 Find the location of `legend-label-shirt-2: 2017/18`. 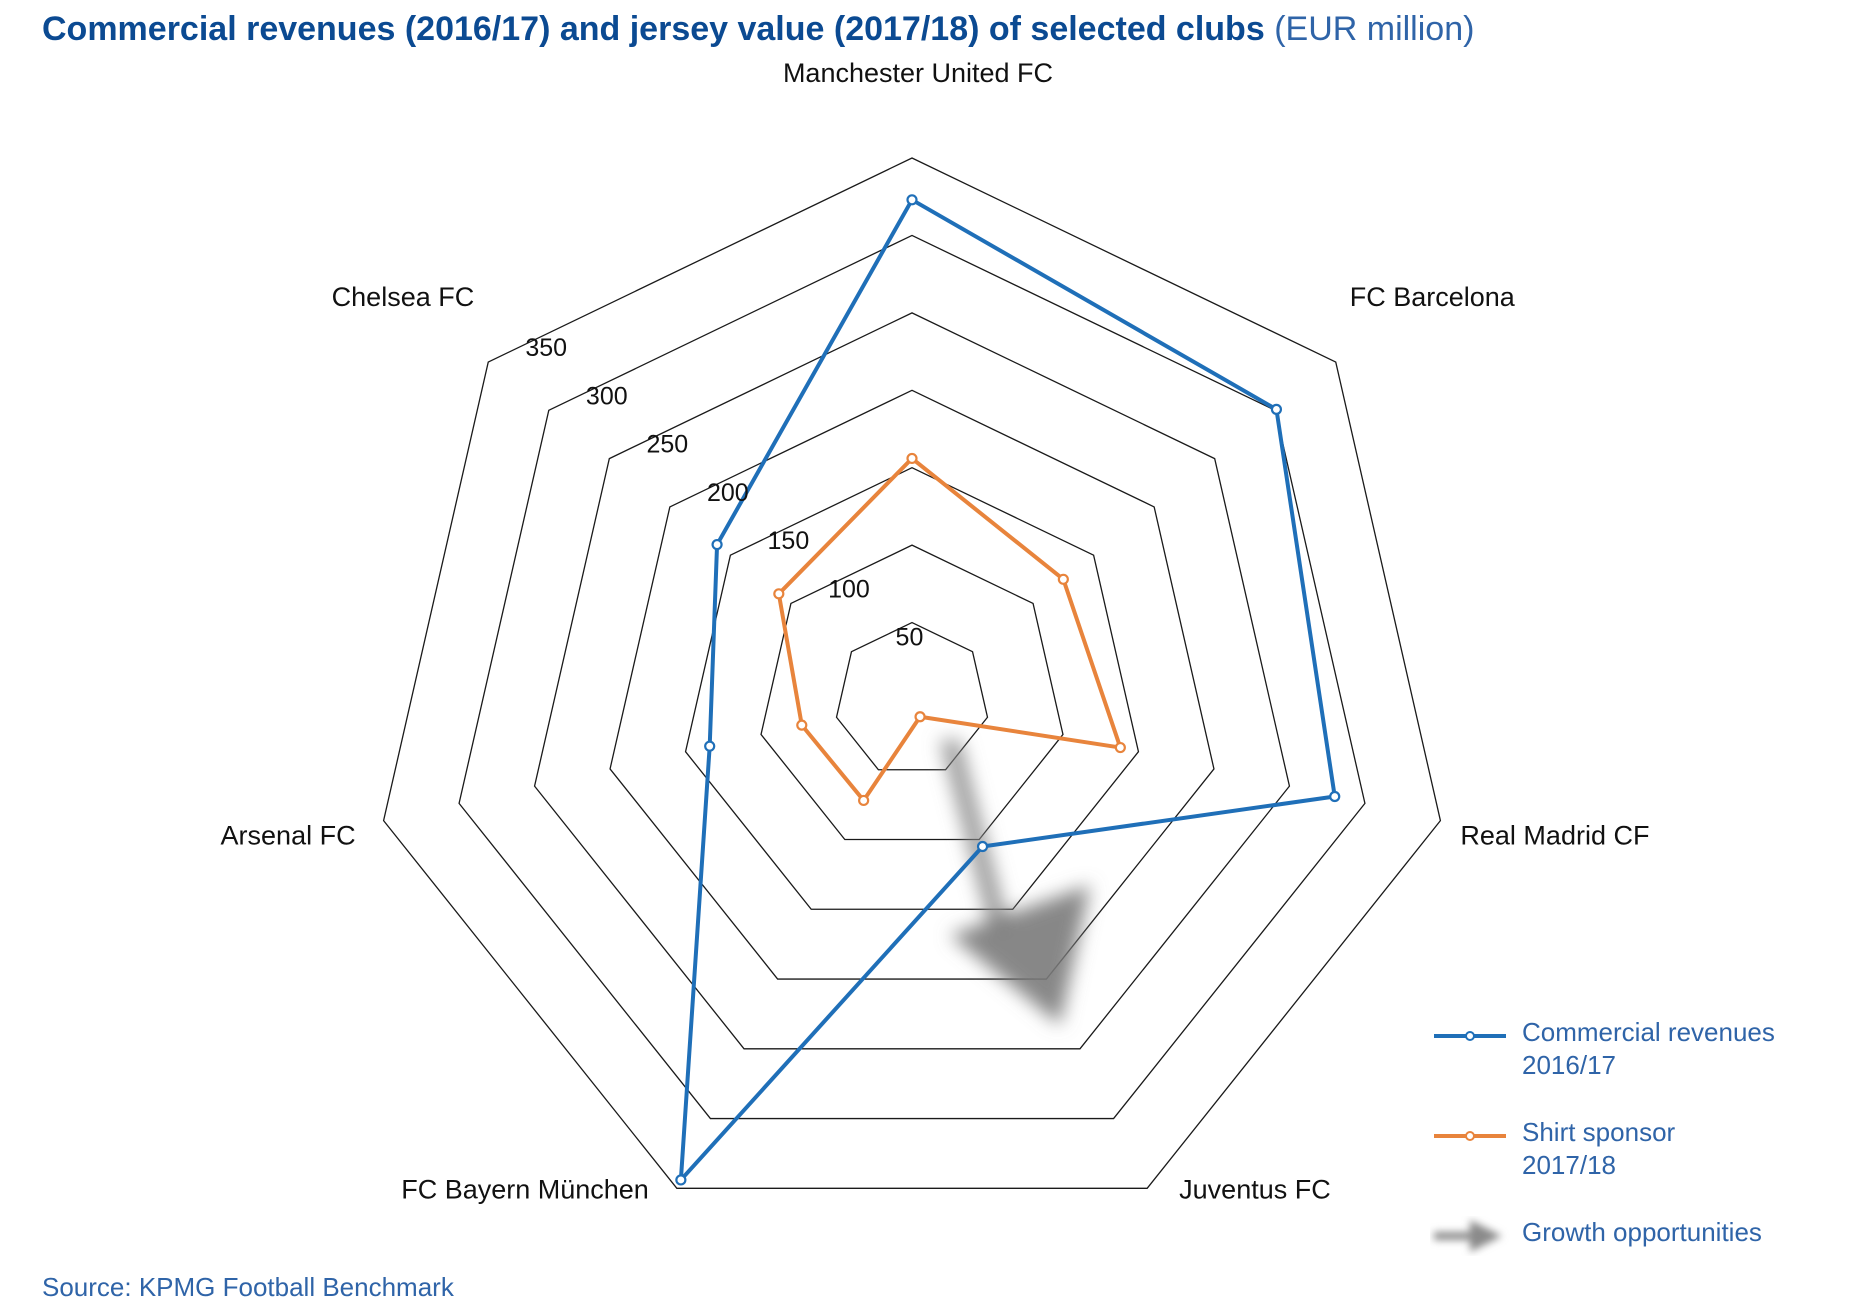

legend-label-shirt-2: 2017/18 is located at coordinates (1569, 1165).